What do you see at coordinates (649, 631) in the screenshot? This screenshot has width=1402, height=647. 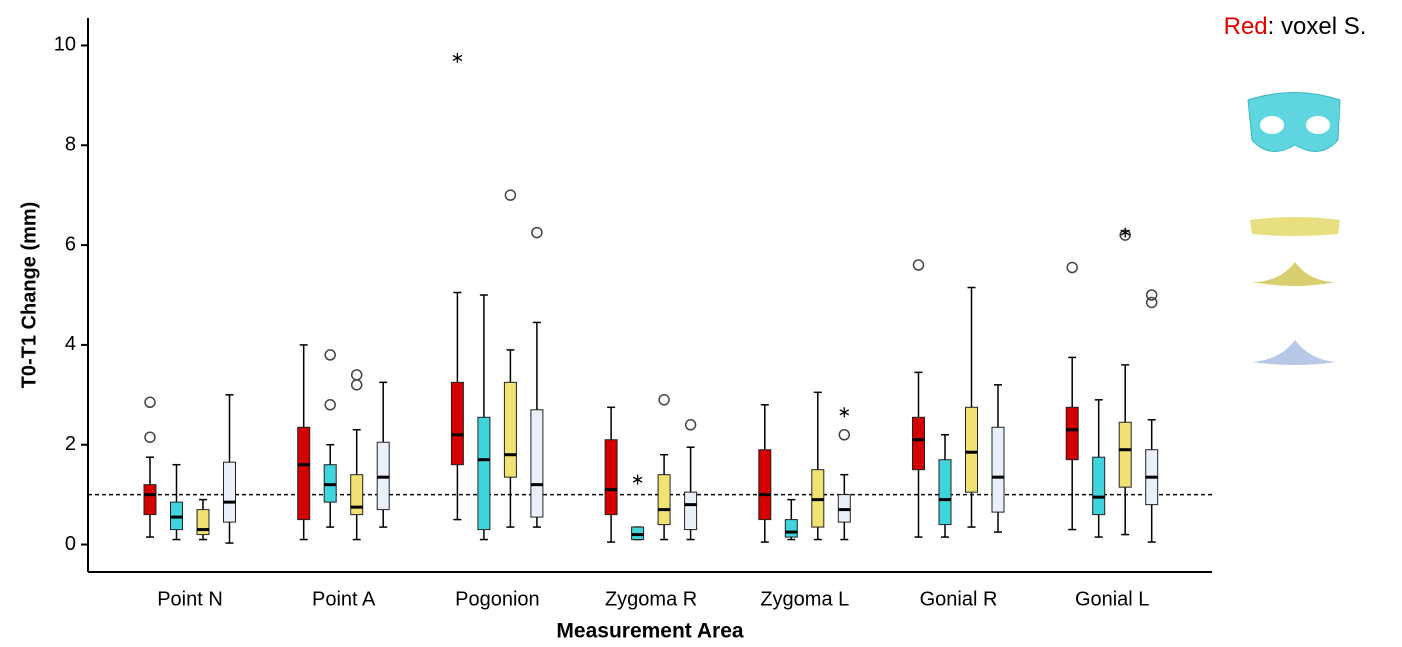 I see `x-axis-title: Measurement Area` at bounding box center [649, 631].